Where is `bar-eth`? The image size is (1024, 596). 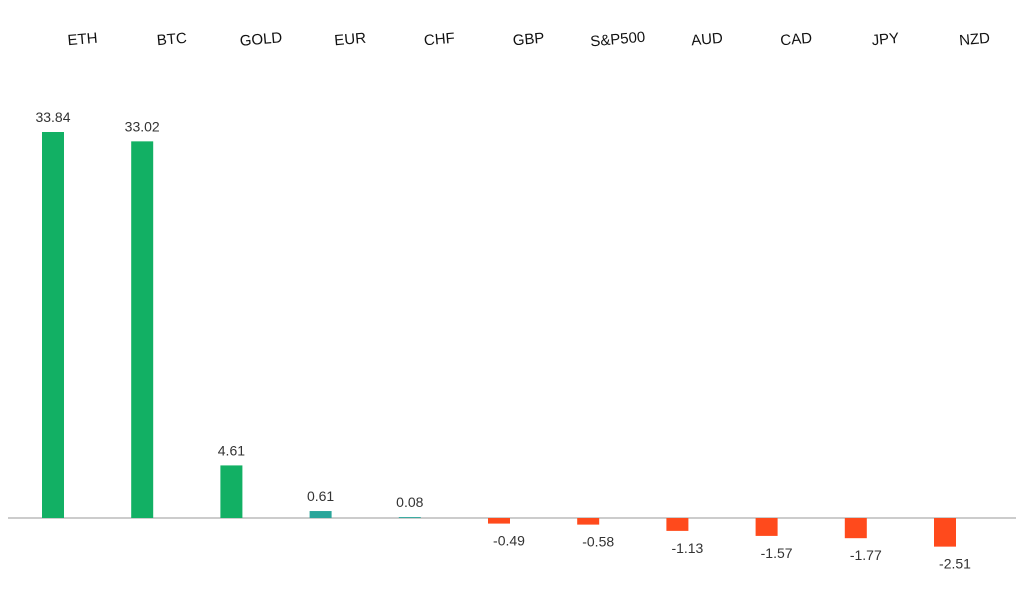 bar-eth is located at coordinates (53, 325).